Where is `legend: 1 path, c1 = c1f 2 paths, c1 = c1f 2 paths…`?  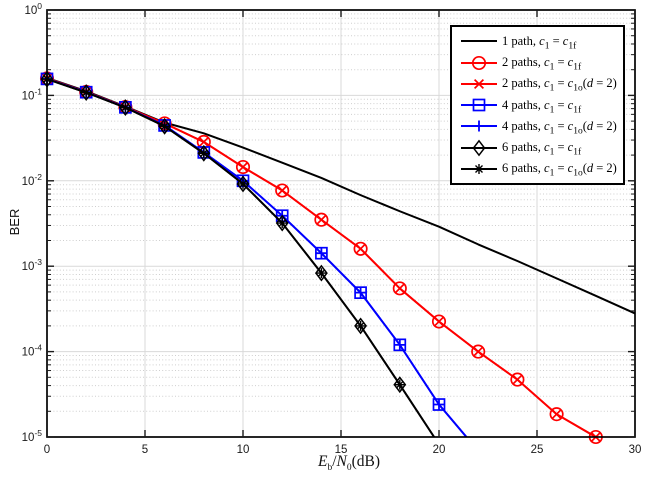
legend: 1 path, c1 = c1f 2 paths, c1 = c1f 2 paths… is located at coordinates (537, 105).